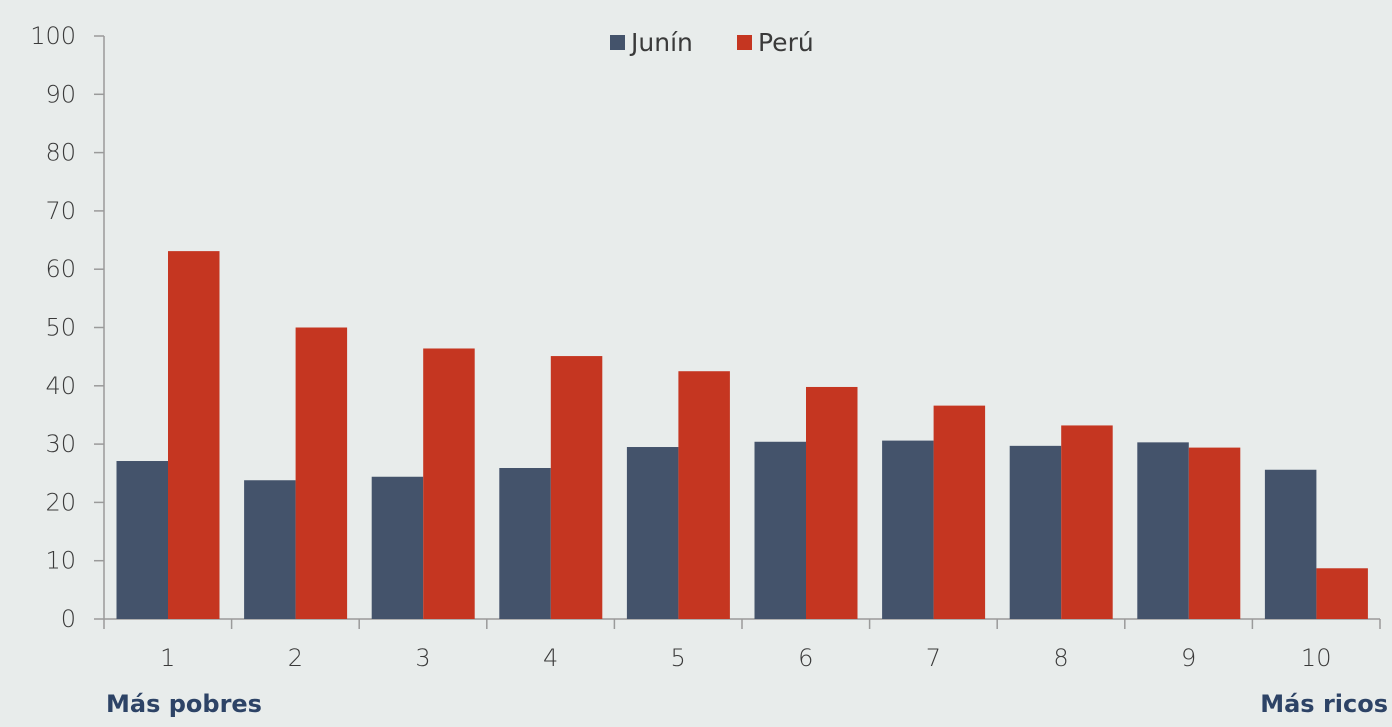  What do you see at coordinates (295, 658) in the screenshot?
I see `x-tick-label: 2` at bounding box center [295, 658].